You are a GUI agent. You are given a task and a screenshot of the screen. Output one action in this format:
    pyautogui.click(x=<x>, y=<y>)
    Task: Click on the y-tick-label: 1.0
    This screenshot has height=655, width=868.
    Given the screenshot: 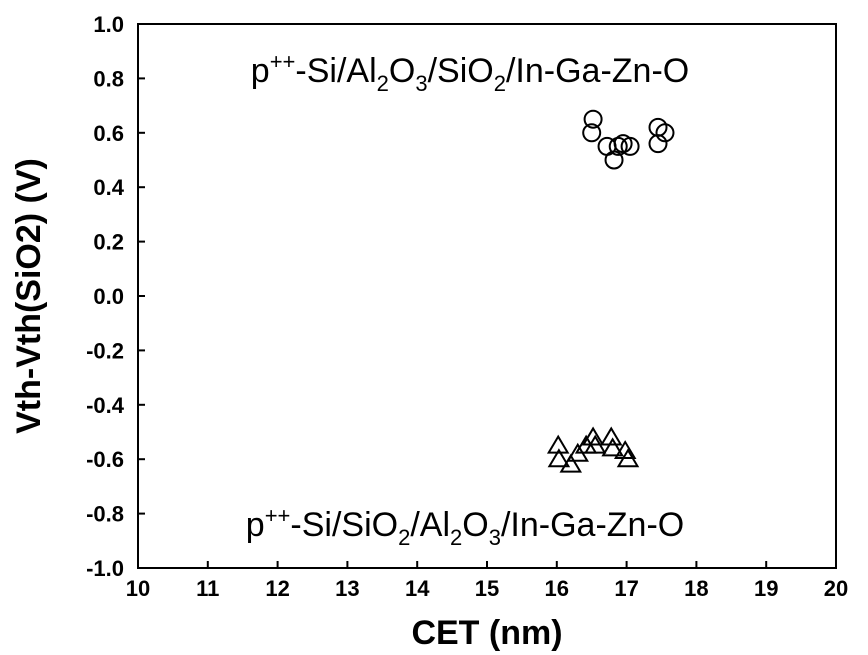 What is the action you would take?
    pyautogui.click(x=108, y=24)
    